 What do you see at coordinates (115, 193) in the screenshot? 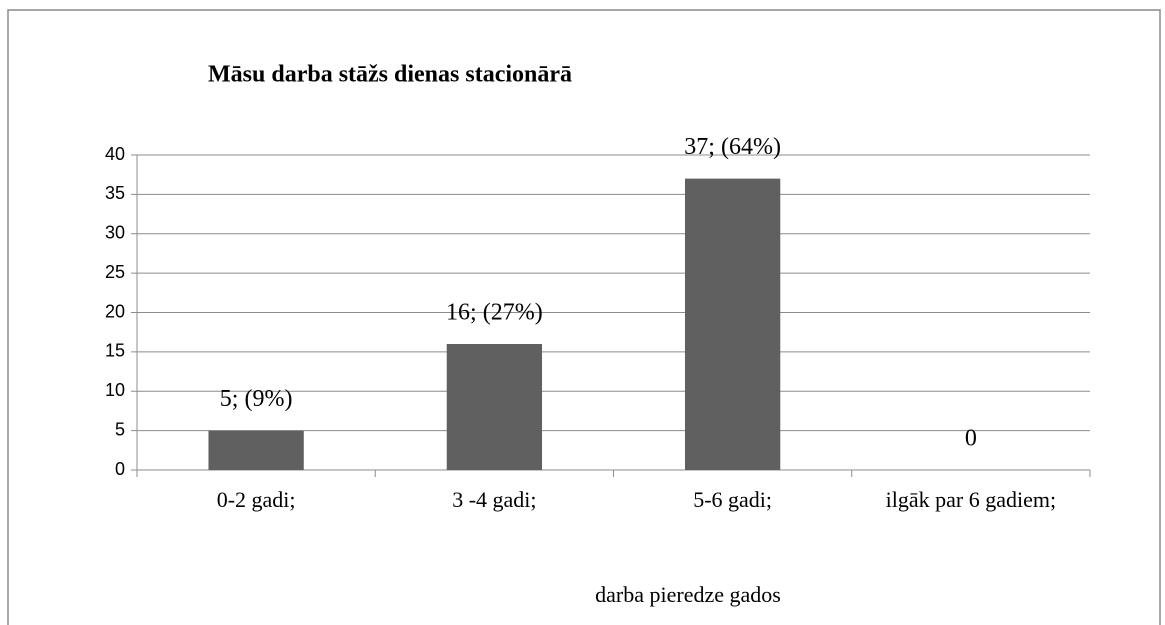
I see `y-tick-label: 35` at bounding box center [115, 193].